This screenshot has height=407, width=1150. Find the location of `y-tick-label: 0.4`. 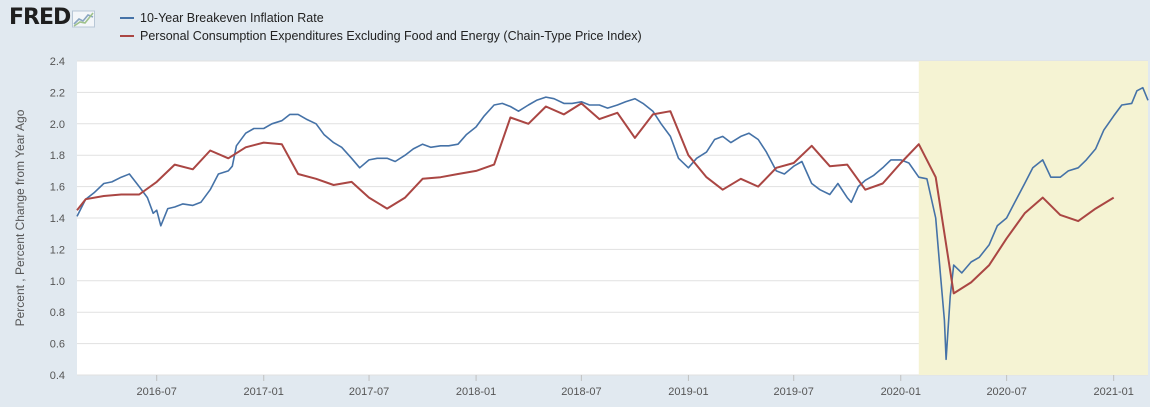

y-tick-label: 0.4 is located at coordinates (57, 376).